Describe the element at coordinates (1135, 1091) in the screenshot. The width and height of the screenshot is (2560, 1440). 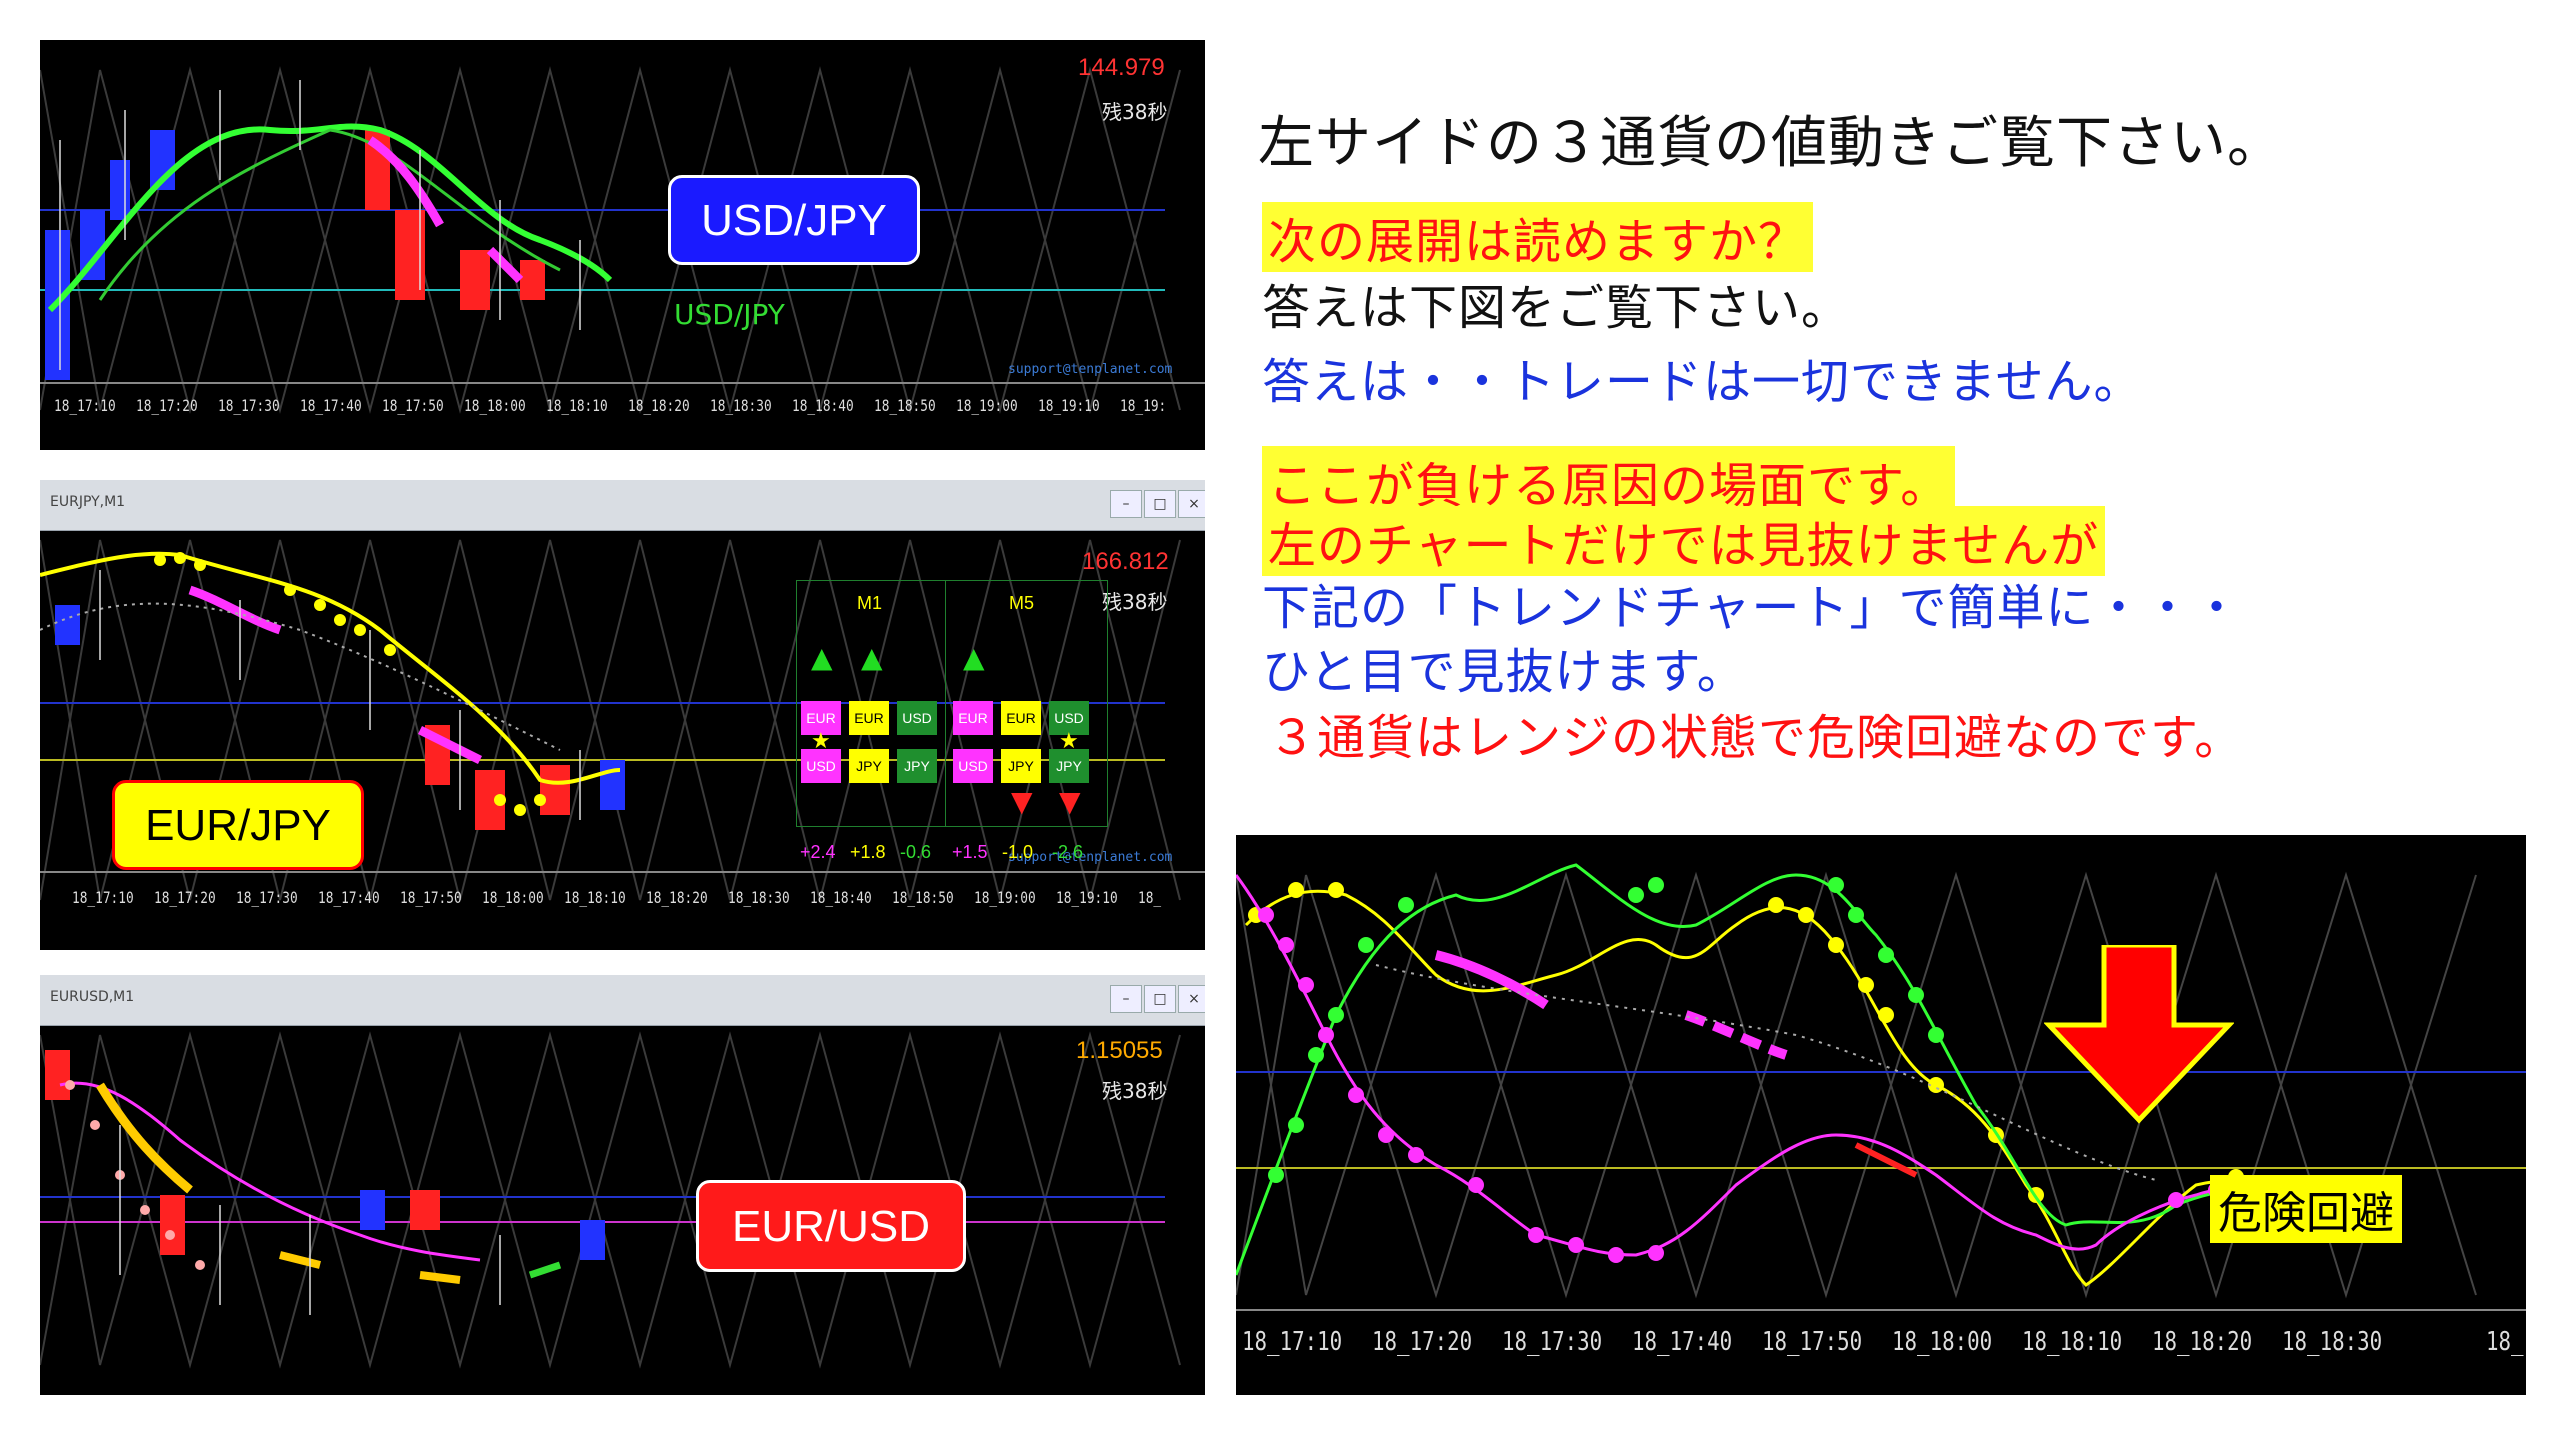
I see `eurusd-remaining-time: 残38秒` at that location.